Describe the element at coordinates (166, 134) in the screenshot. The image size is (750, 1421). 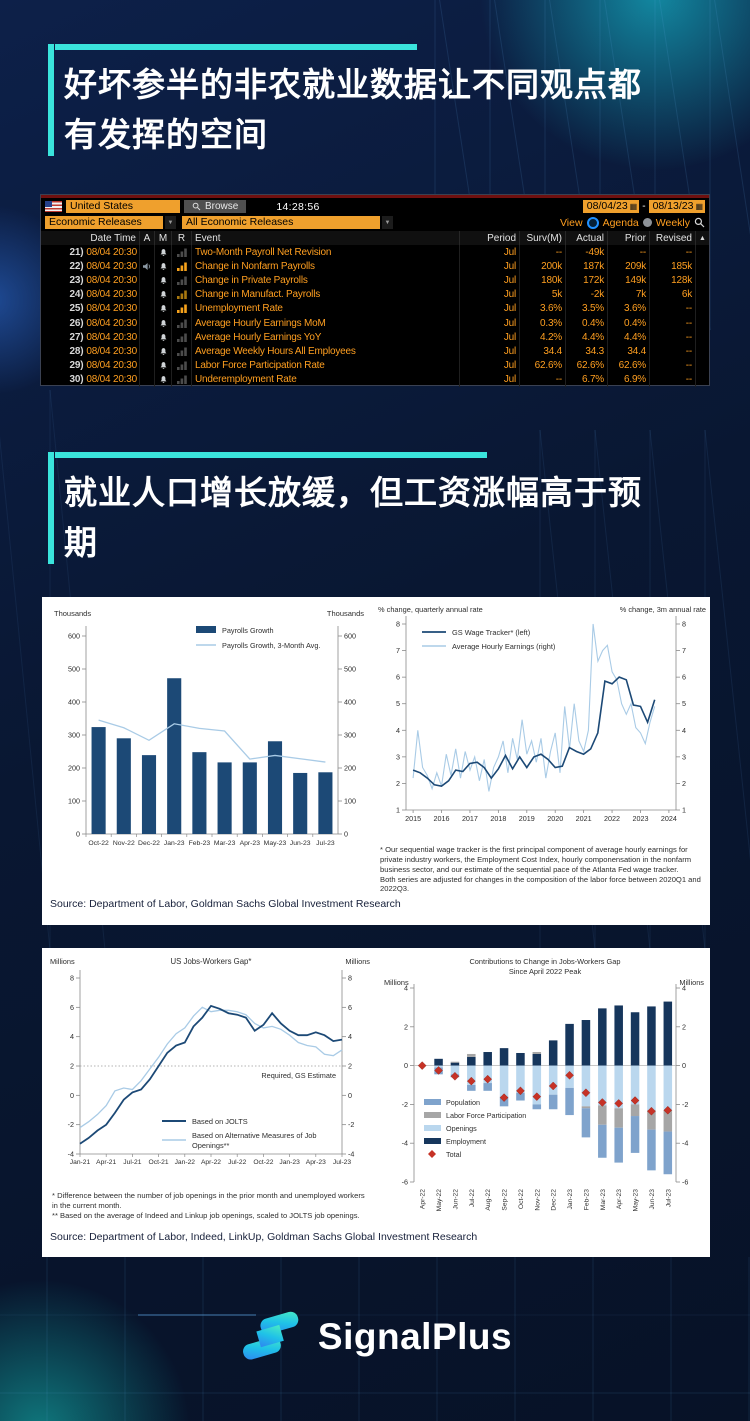
I see `headline-1-line2: 有发挥的空间` at that location.